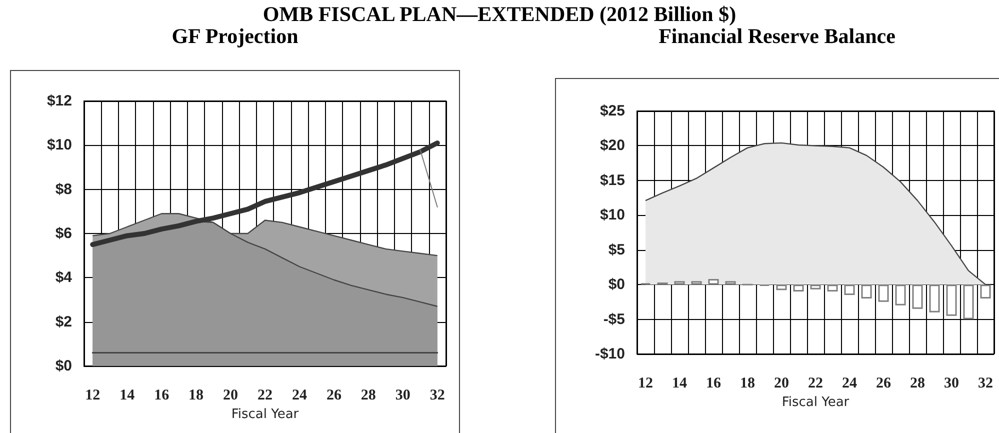 The image size is (999, 433). I want to click on y-tick-label: $2, so click(63, 321).